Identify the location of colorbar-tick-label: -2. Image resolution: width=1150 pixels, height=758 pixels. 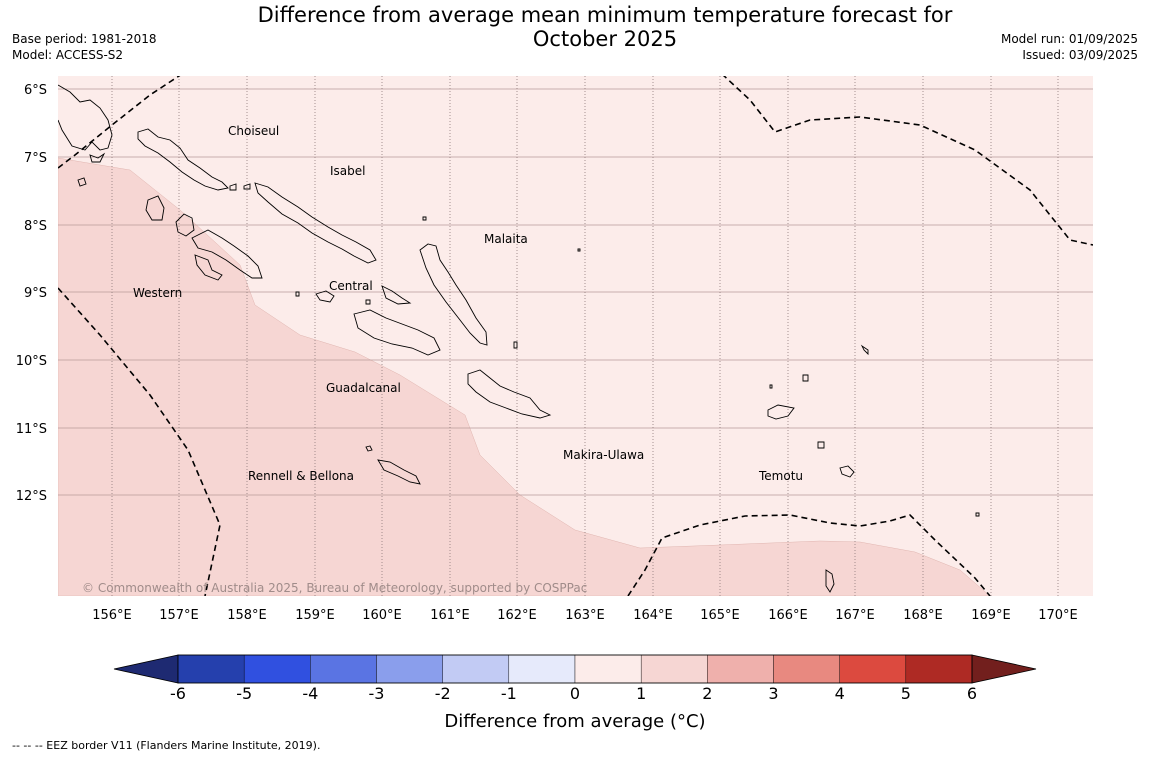
(443, 693).